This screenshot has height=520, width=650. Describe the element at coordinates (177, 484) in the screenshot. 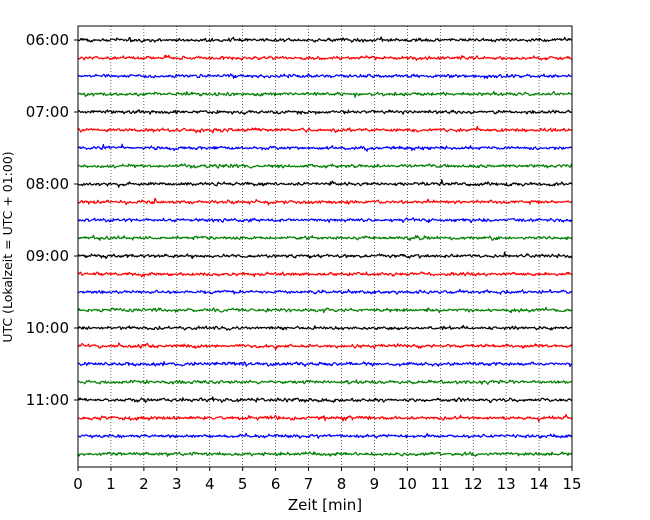

I see `x-tick-label: 3` at that location.